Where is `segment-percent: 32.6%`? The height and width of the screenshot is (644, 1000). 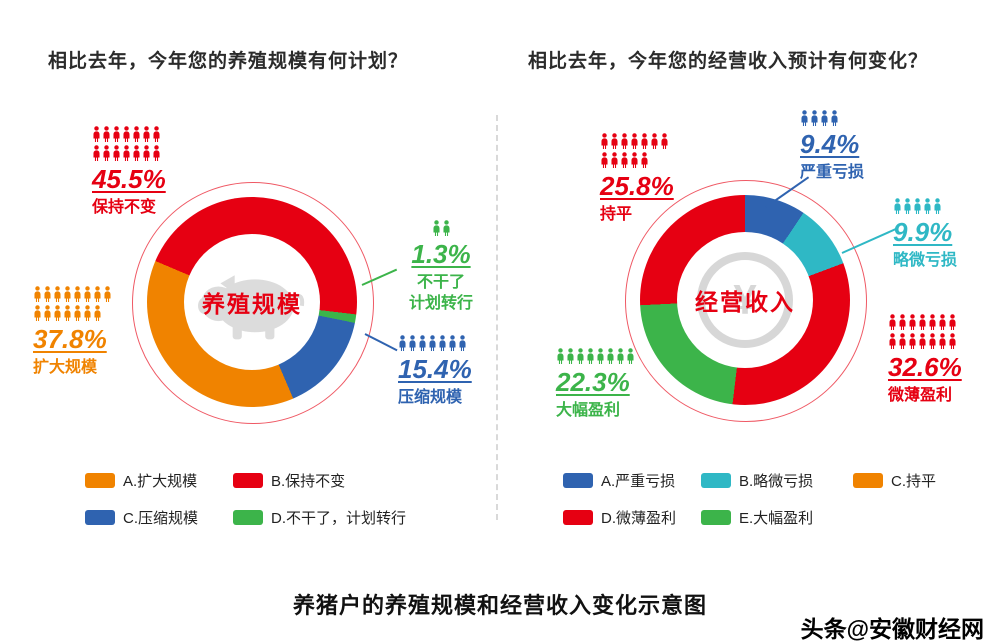
segment-percent: 32.6% is located at coordinates (925, 367).